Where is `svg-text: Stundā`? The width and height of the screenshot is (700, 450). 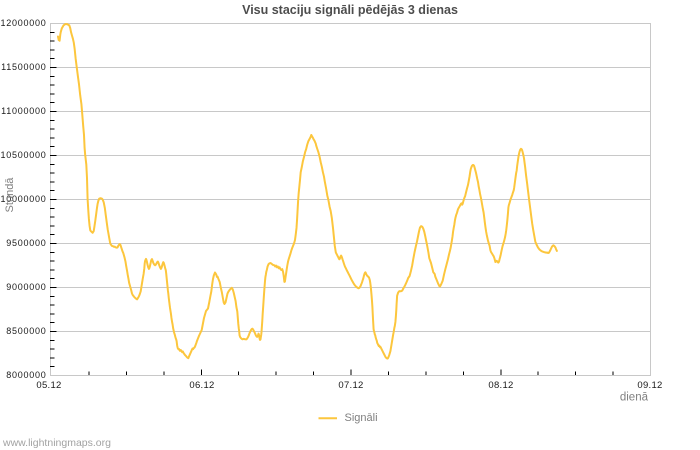 svg-text: Stundā is located at coordinates (10, 195).